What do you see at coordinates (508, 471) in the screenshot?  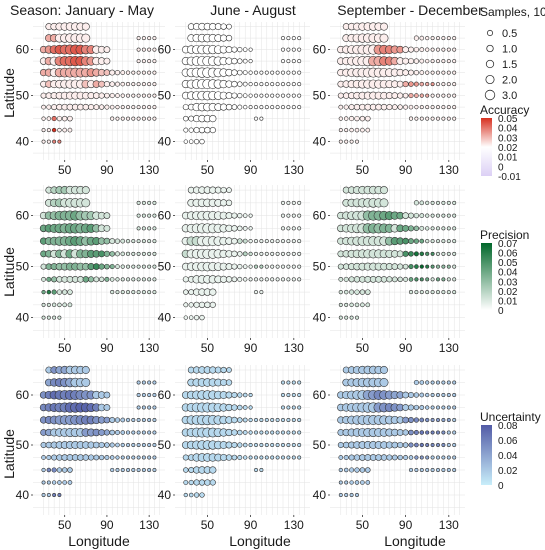 I see `color-legend-label: 0.02` at bounding box center [508, 471].